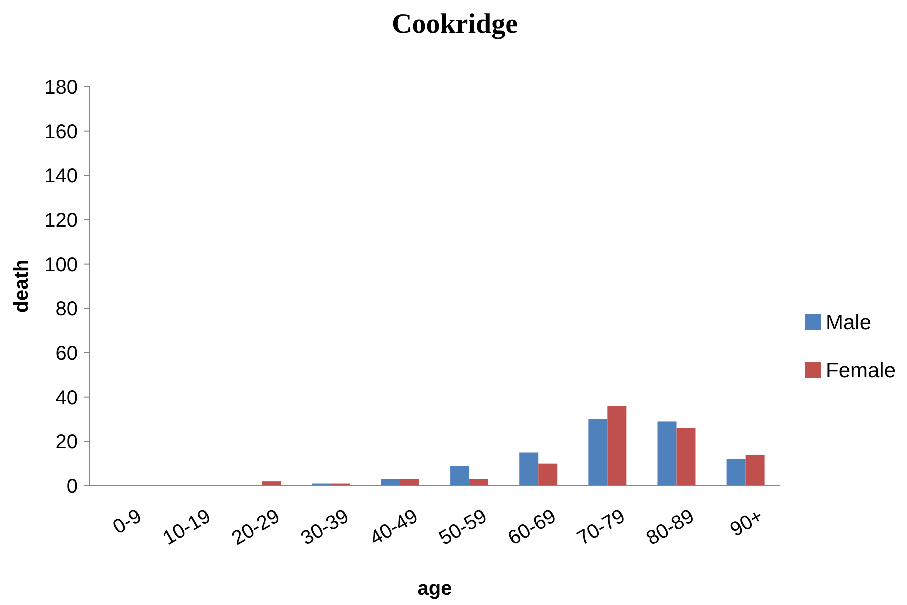 The image size is (907, 605). Describe the element at coordinates (61, 221) in the screenshot. I see `y-tick-label: 120` at that location.